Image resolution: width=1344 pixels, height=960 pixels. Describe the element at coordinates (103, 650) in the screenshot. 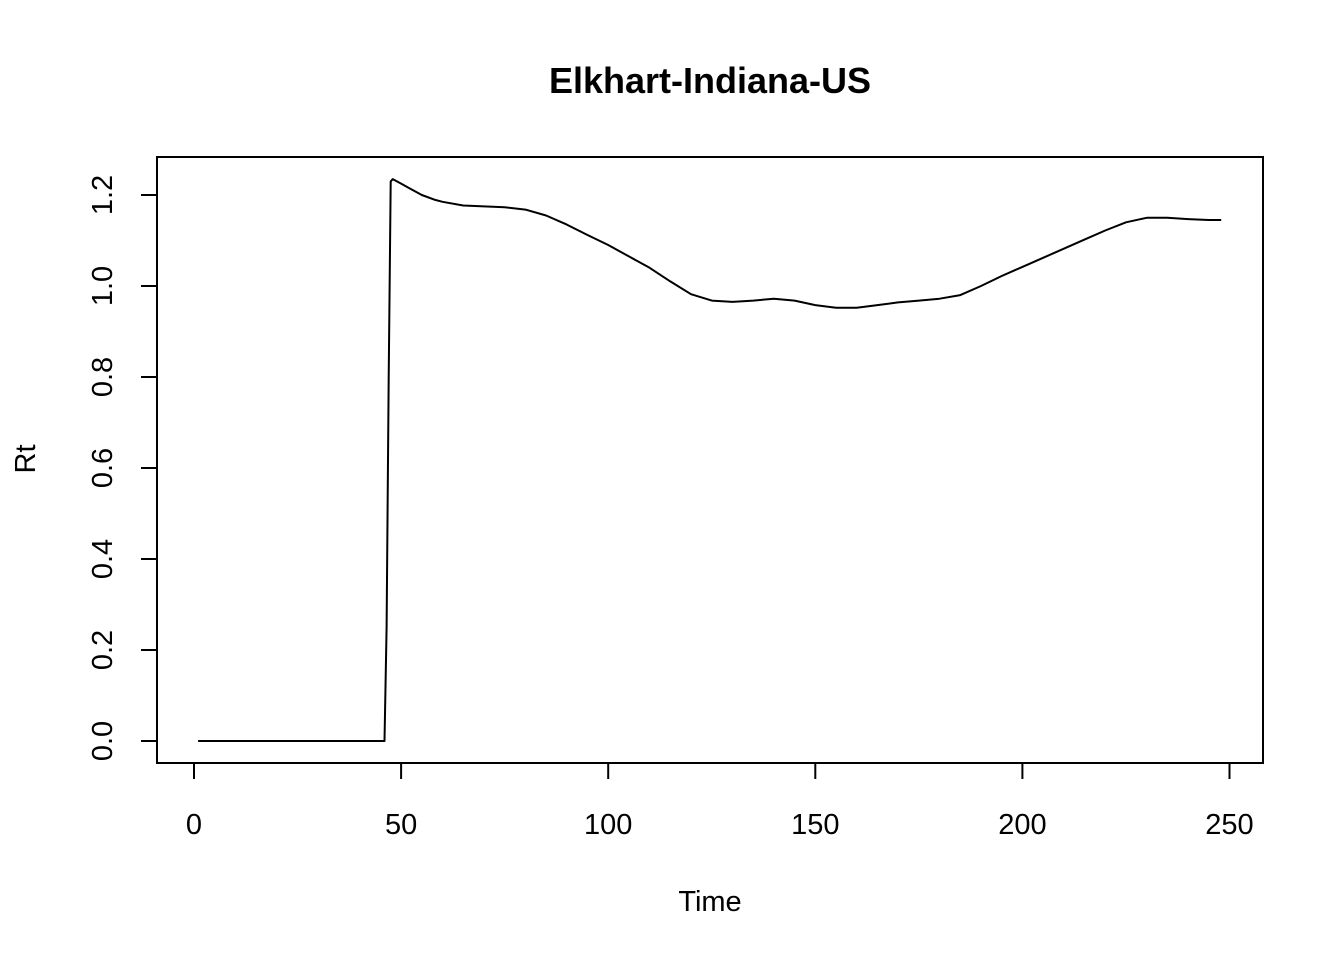

I see `y-tick-label: 0.2` at that location.